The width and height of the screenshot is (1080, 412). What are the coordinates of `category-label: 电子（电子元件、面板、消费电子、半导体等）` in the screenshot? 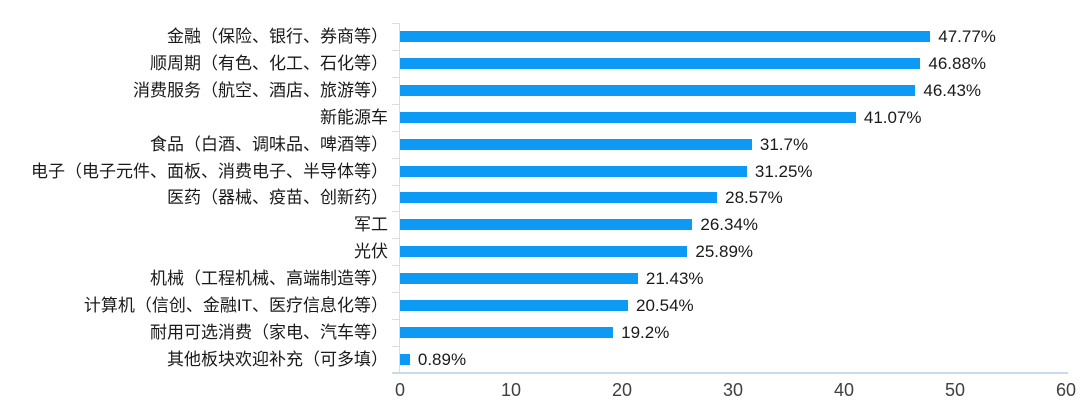 It's located at (209, 171).